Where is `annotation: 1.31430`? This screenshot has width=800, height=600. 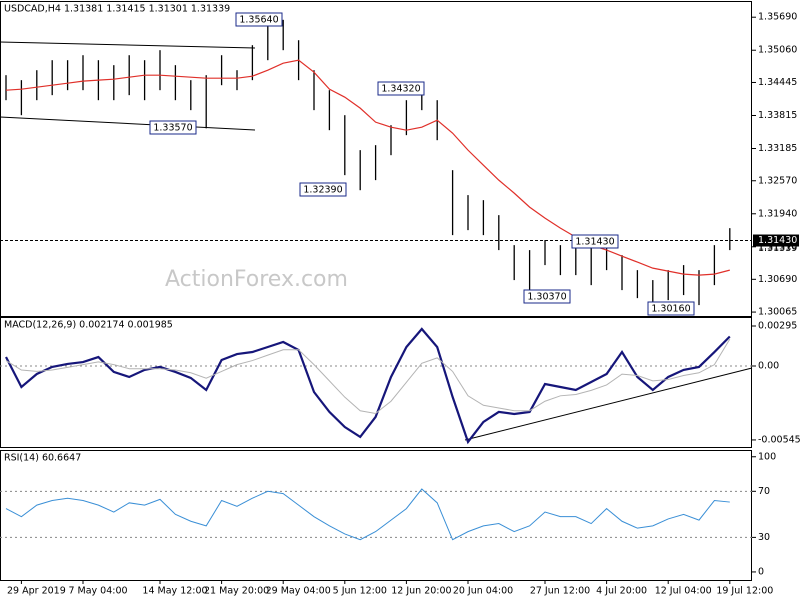 annotation: 1.31430 is located at coordinates (594, 242).